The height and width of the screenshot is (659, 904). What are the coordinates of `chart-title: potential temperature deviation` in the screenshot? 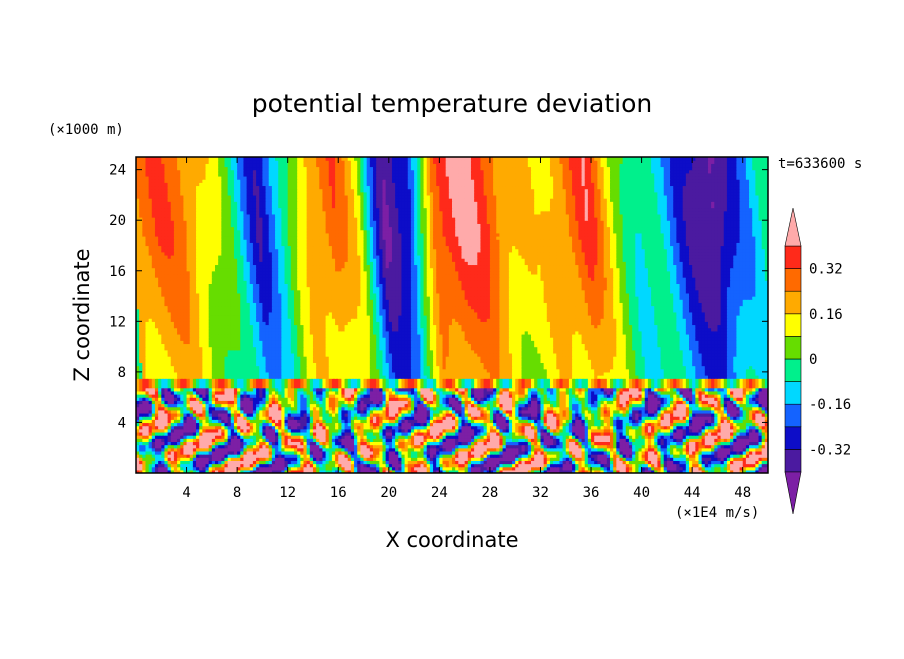 It's located at (452, 103).